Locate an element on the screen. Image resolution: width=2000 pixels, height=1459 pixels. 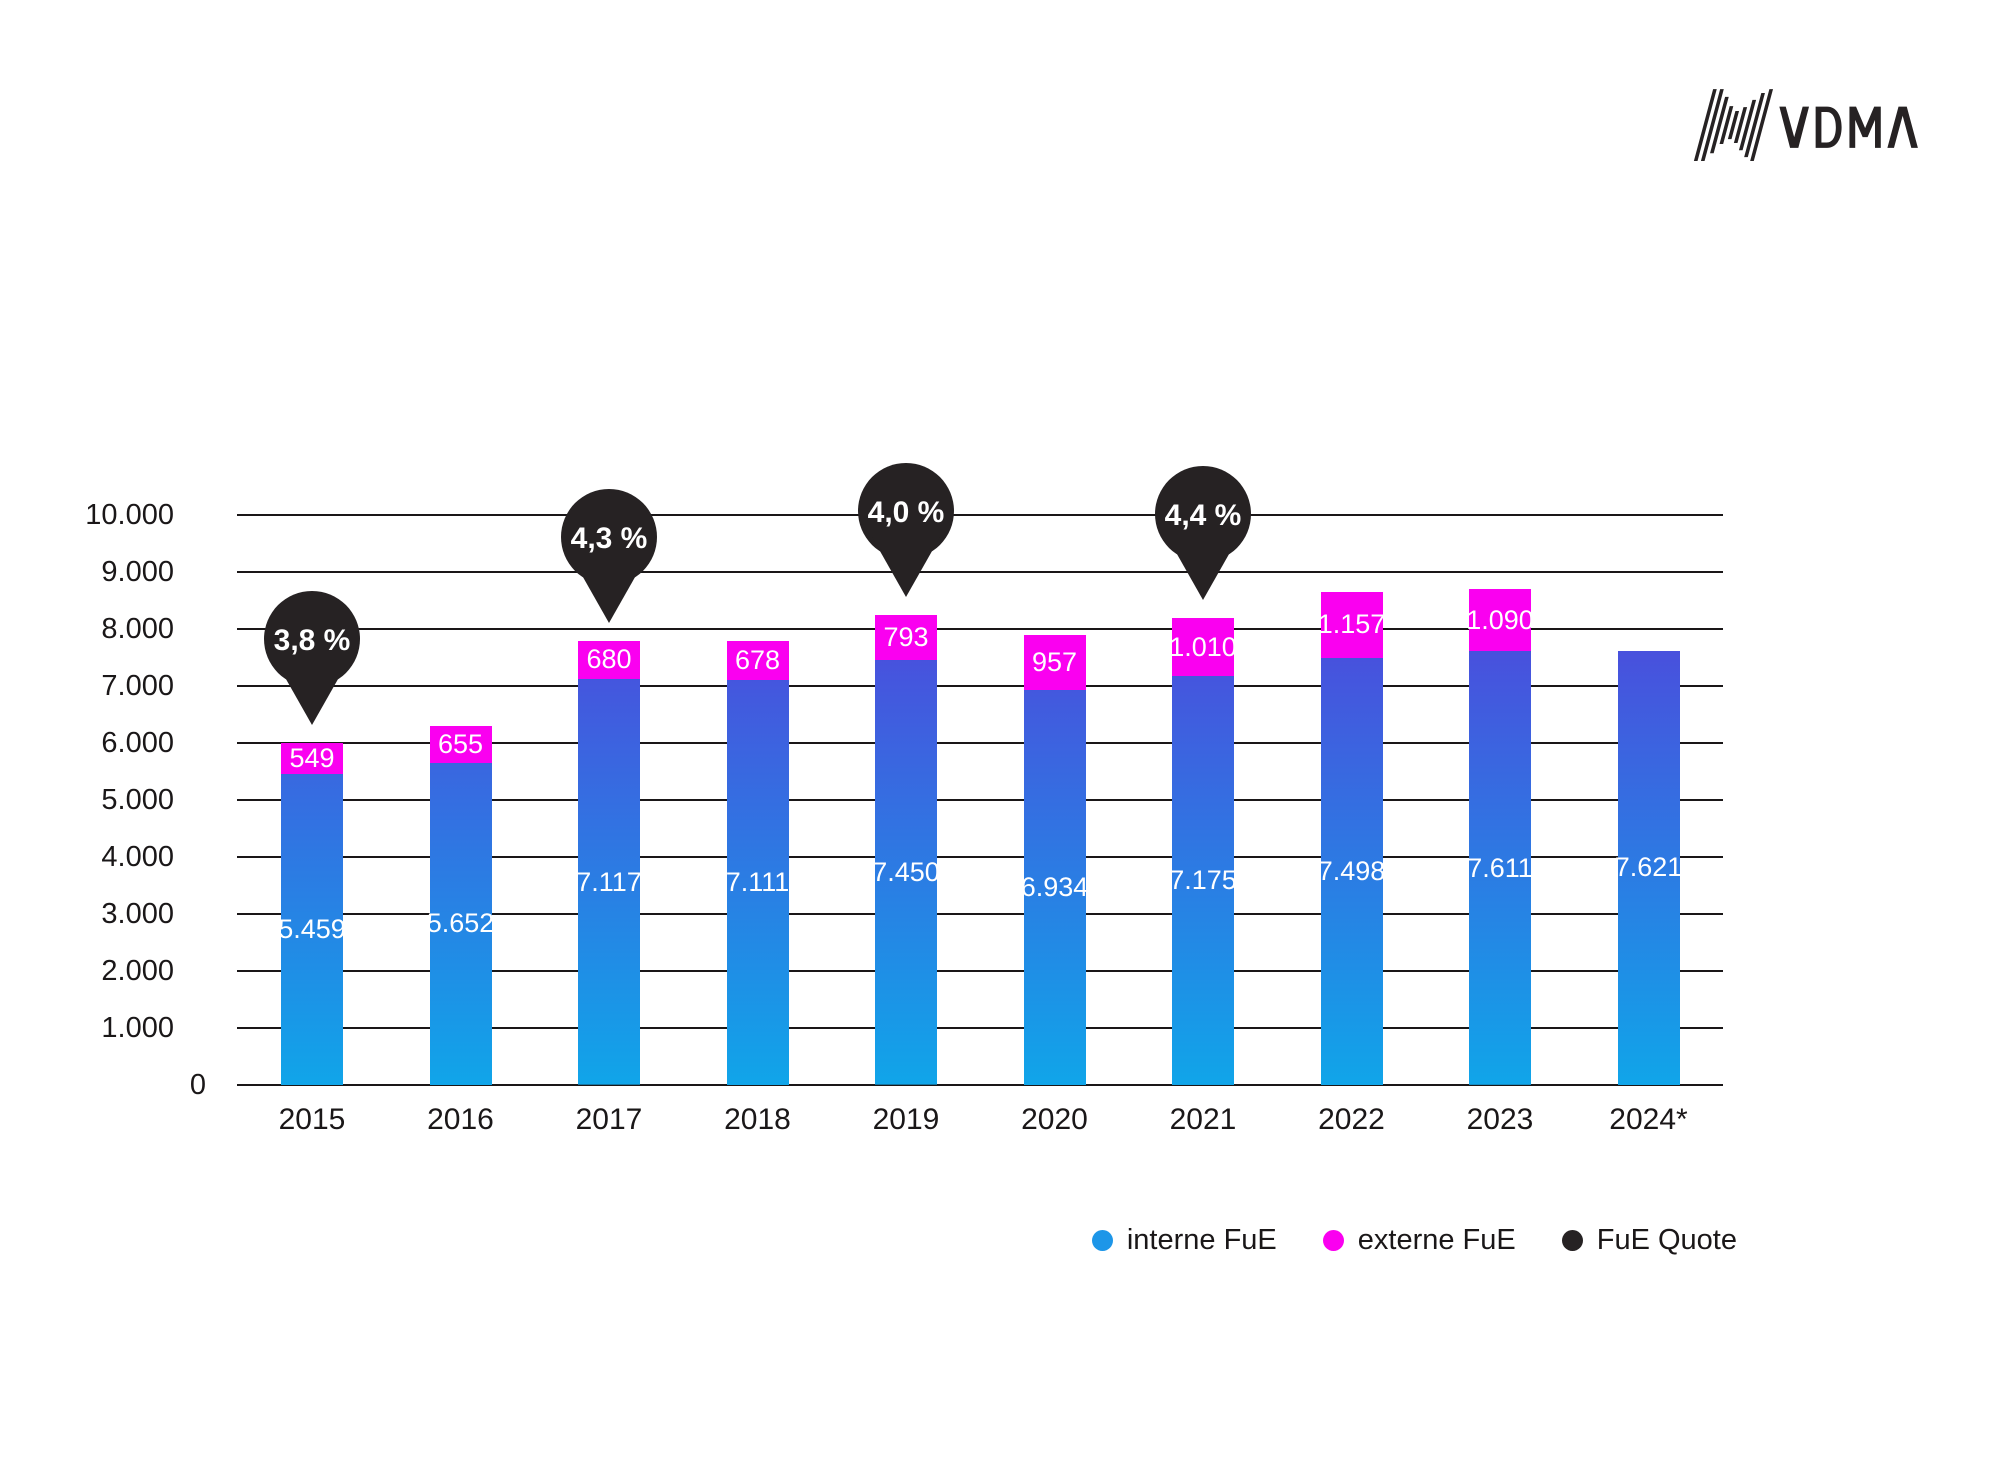
bar-segment-interne-fue: 7.498 is located at coordinates (1351, 871).